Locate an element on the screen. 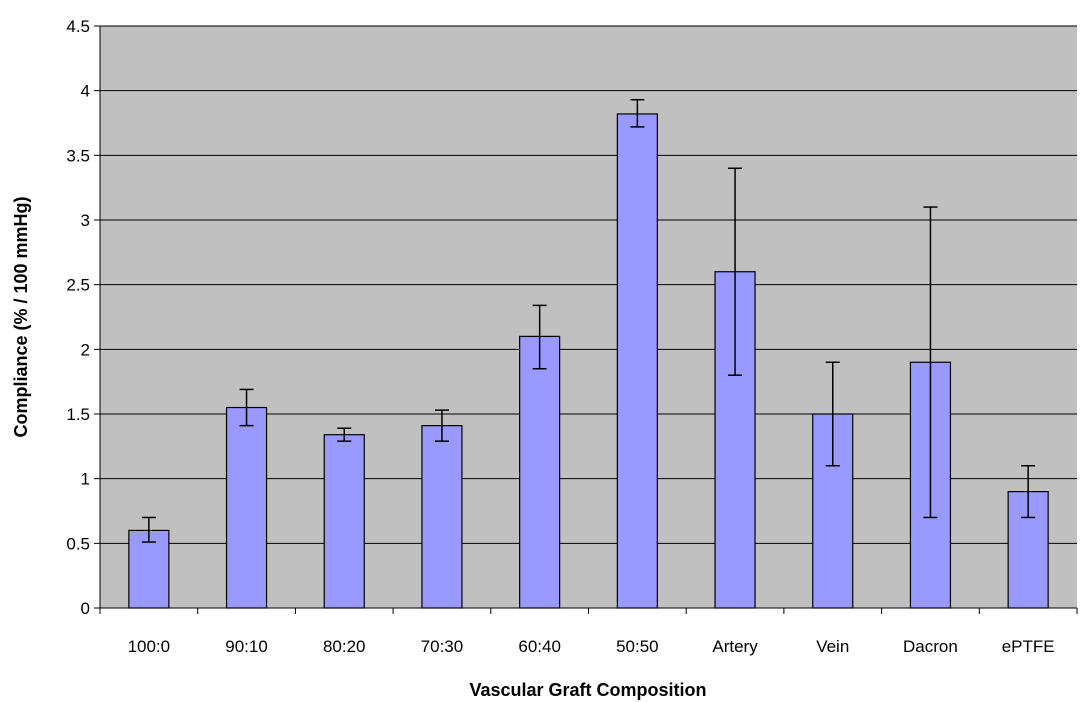 The image size is (1081, 702). x-tick-label: 70:30 is located at coordinates (442, 646).